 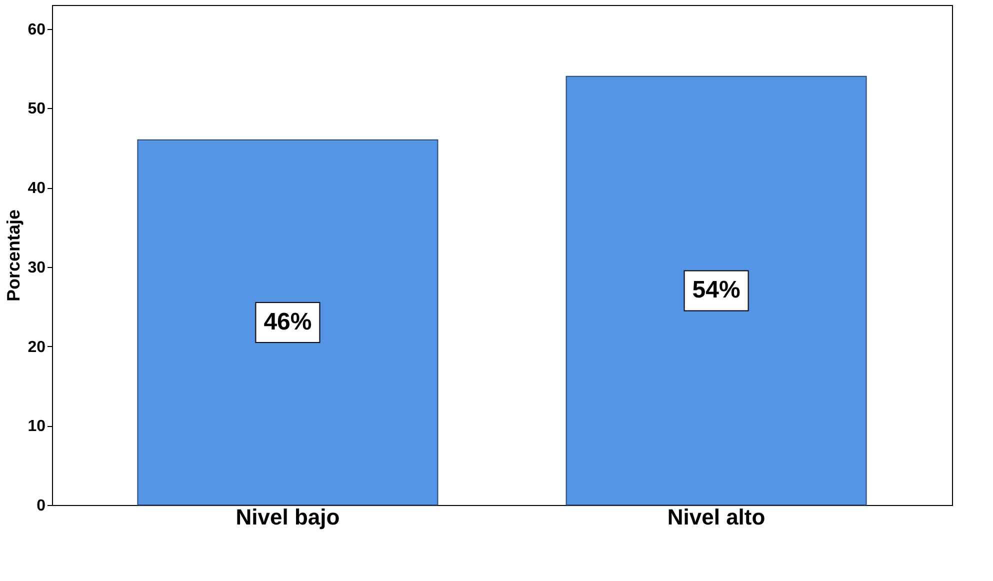 I want to click on x-tick-label: Nivel bajo, so click(x=288, y=517).